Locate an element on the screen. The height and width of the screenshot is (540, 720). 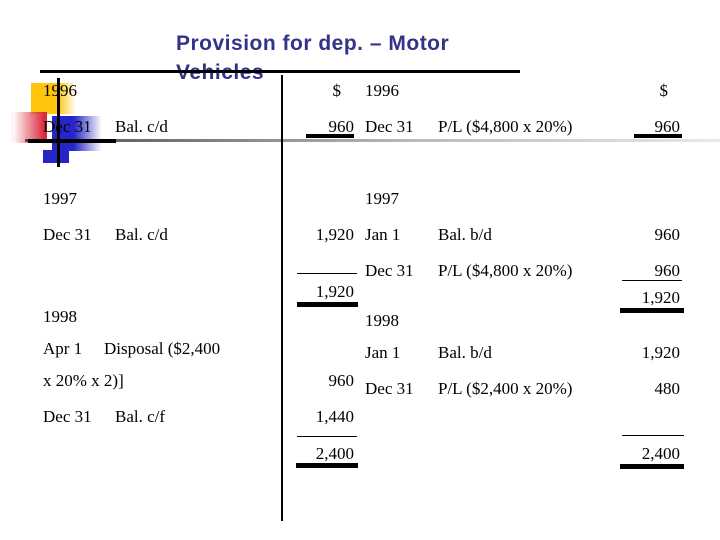
taccount-divider is located at coordinates (282, 298).